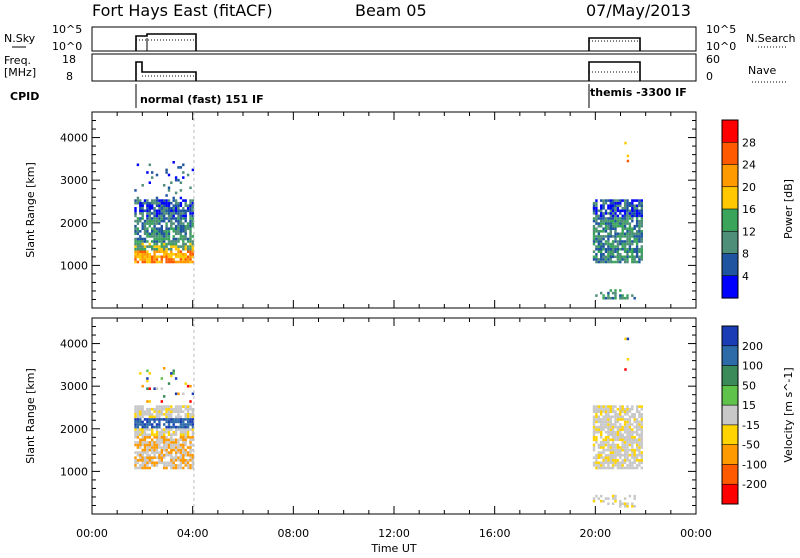 The width and height of the screenshot is (800, 558). I want to click on x-tick-label: 00:00, so click(92, 533).